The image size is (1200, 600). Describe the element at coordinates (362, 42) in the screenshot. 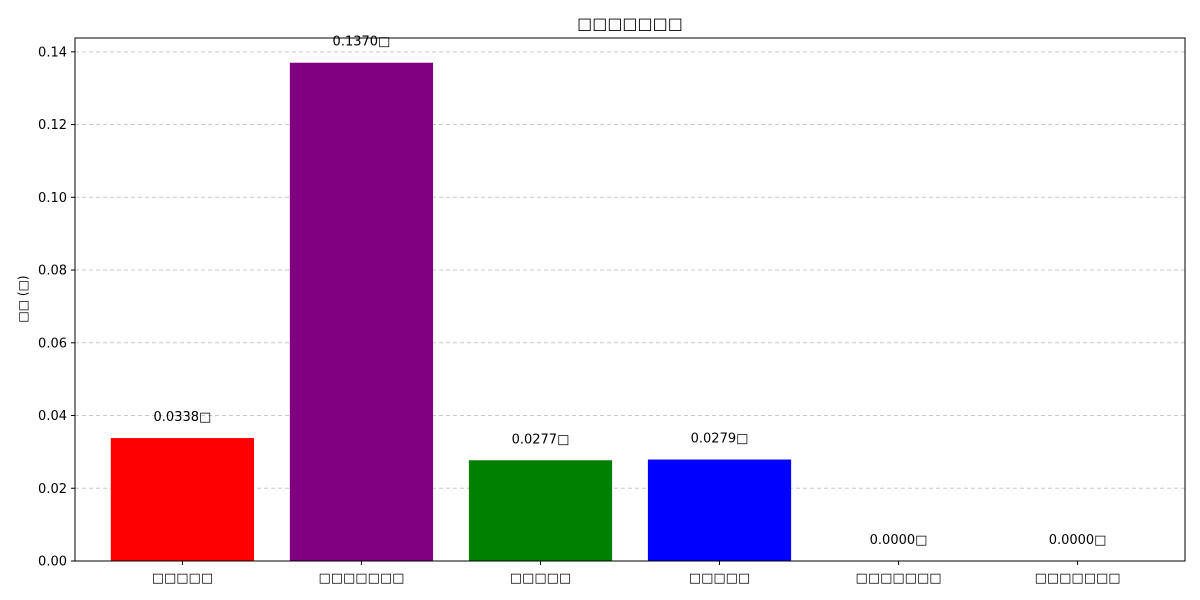

I see `bar-value-label: 0.1370□` at that location.